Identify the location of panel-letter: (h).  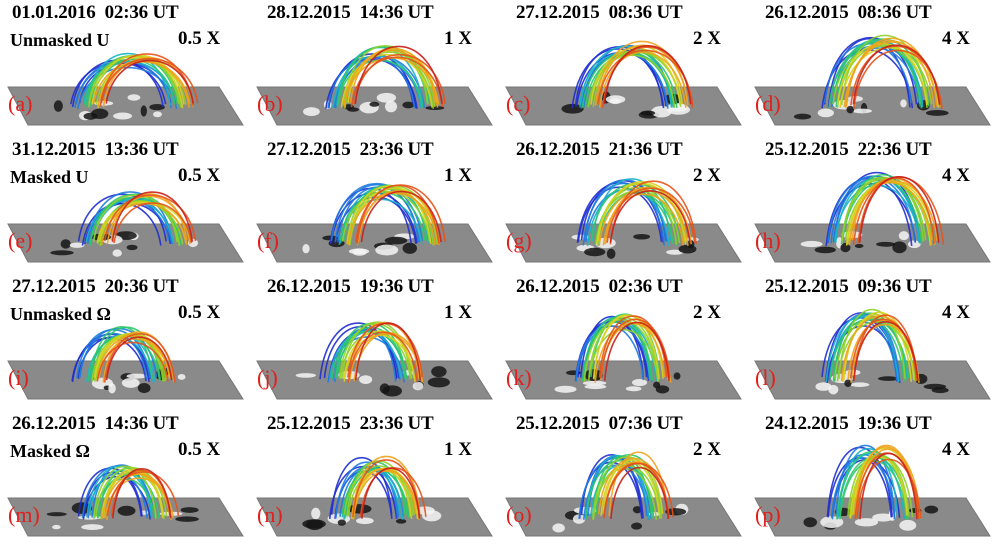
(768, 240).